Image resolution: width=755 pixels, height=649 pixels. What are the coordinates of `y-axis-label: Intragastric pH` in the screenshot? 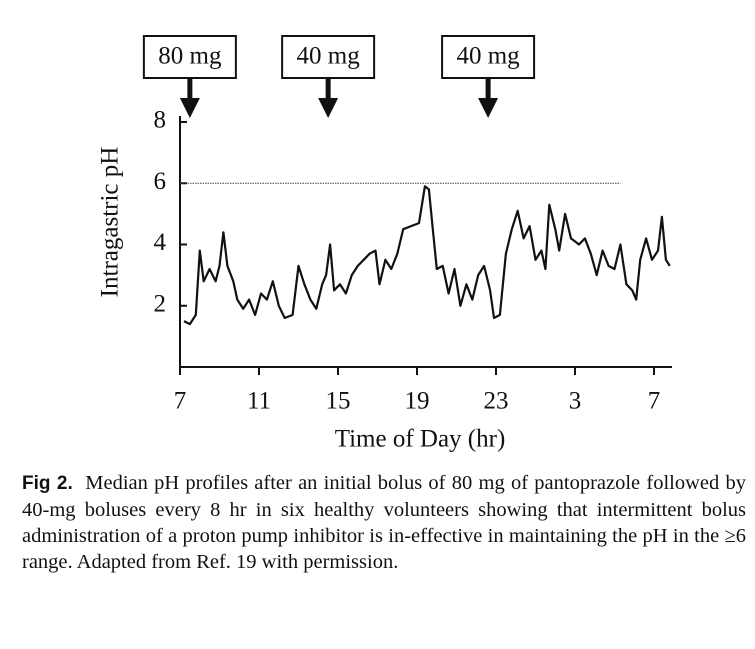 It's located at (110, 222).